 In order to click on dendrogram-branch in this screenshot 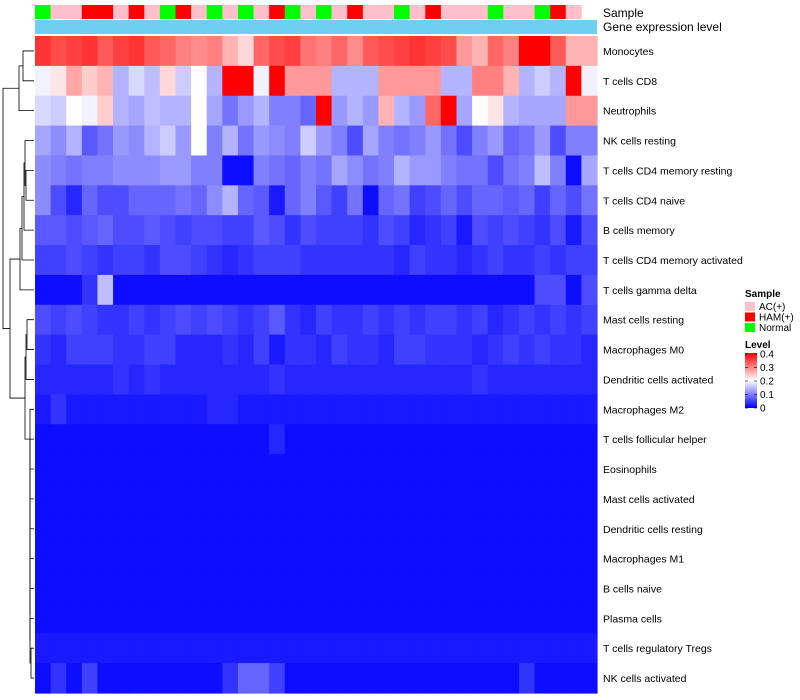, I will do `click(32, 663)`.